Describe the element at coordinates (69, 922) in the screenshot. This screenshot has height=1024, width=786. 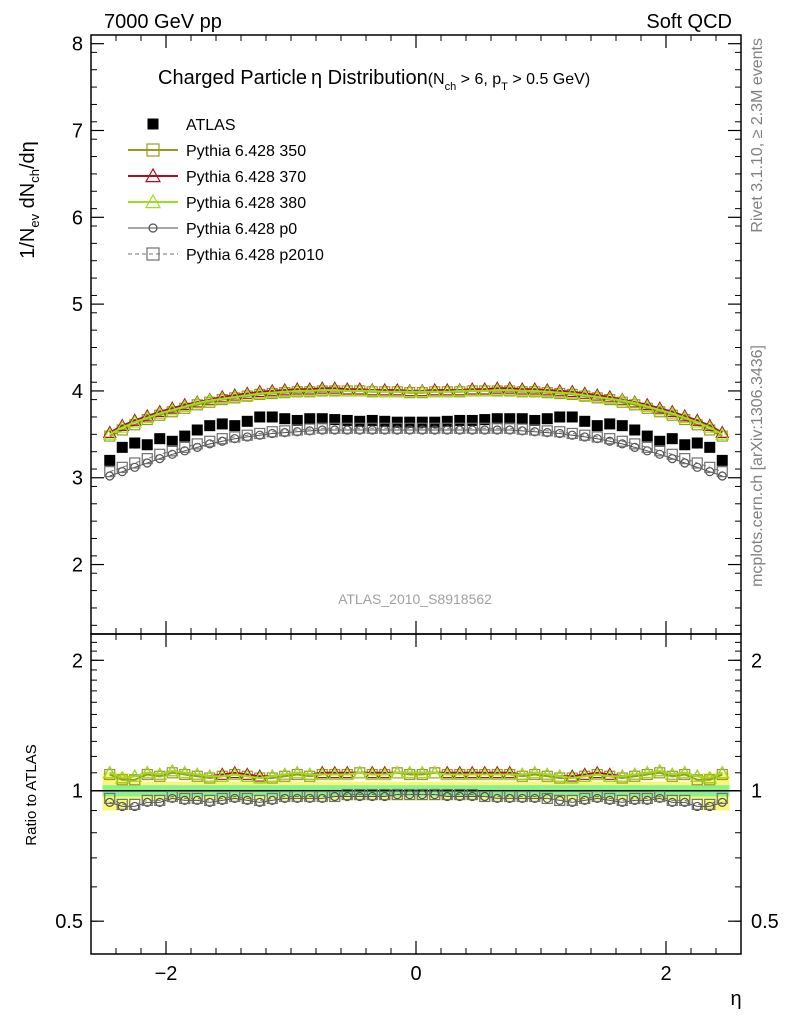
I see `ratio-y-tick-label: 0.5` at that location.